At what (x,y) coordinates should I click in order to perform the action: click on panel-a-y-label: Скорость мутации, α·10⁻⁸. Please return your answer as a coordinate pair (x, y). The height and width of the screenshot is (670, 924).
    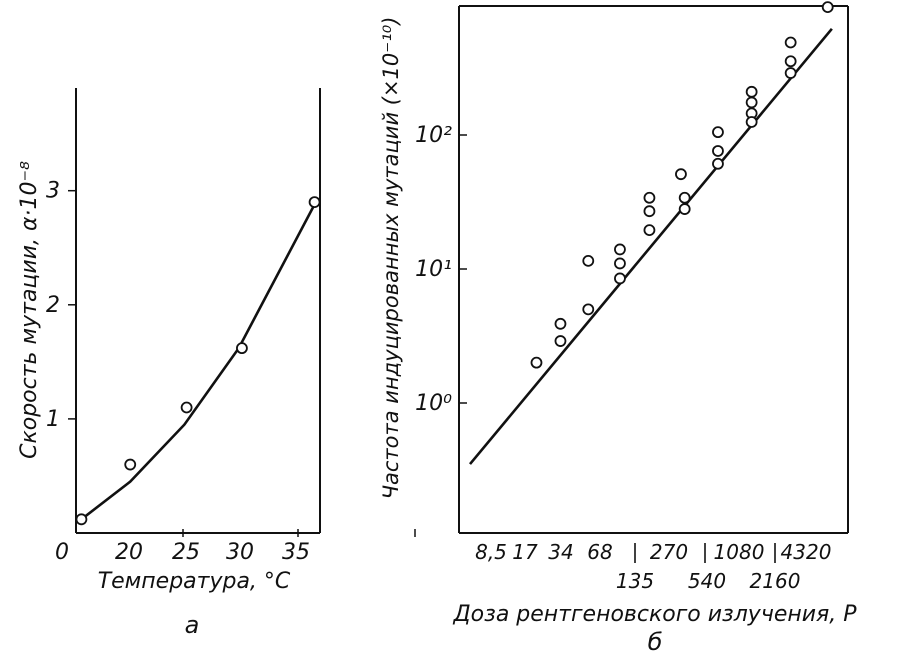
    Looking at the image, I should click on (29, 310).